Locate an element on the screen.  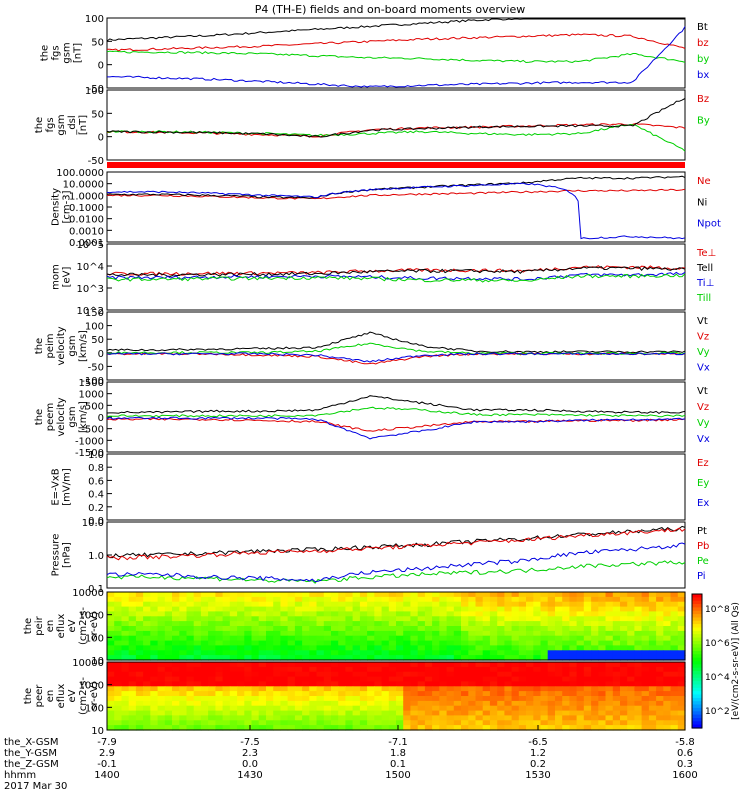
legend-Pb: Pb is located at coordinates (703, 546).